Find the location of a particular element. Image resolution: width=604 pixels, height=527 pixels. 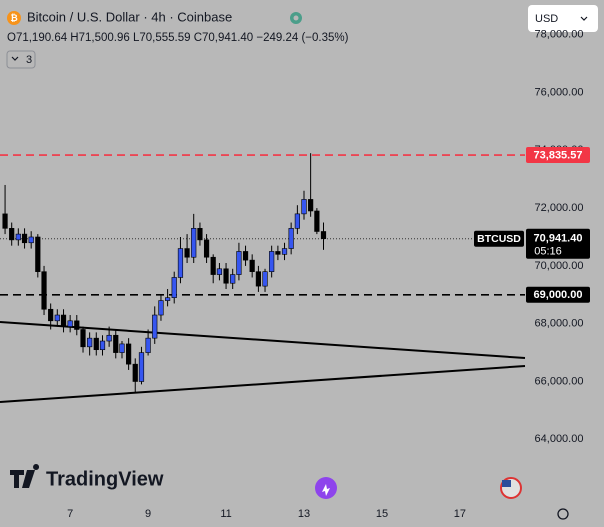

currency-label: USD is located at coordinates (546, 19).